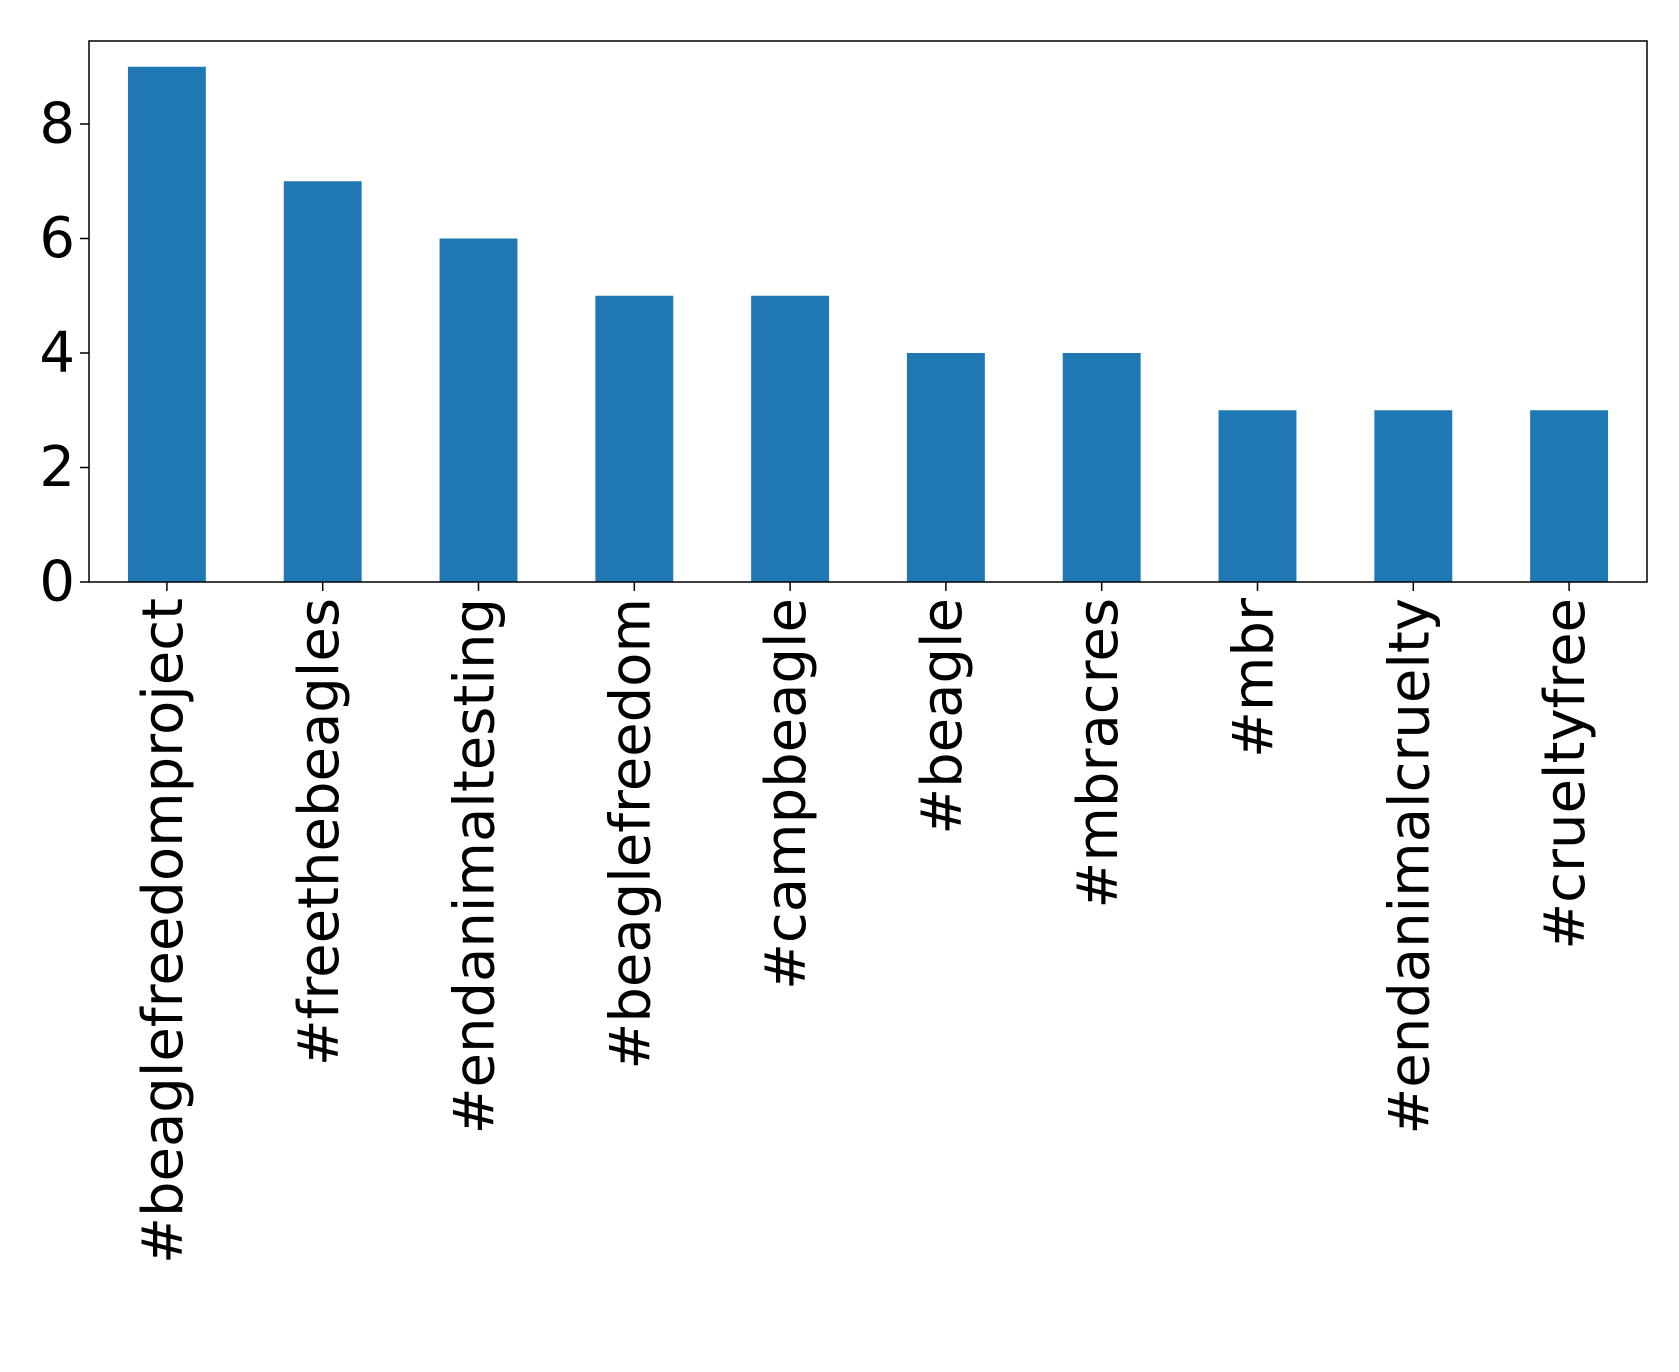  Describe the element at coordinates (57, 582) in the screenshot. I see `y-tick-label: 0` at that location.